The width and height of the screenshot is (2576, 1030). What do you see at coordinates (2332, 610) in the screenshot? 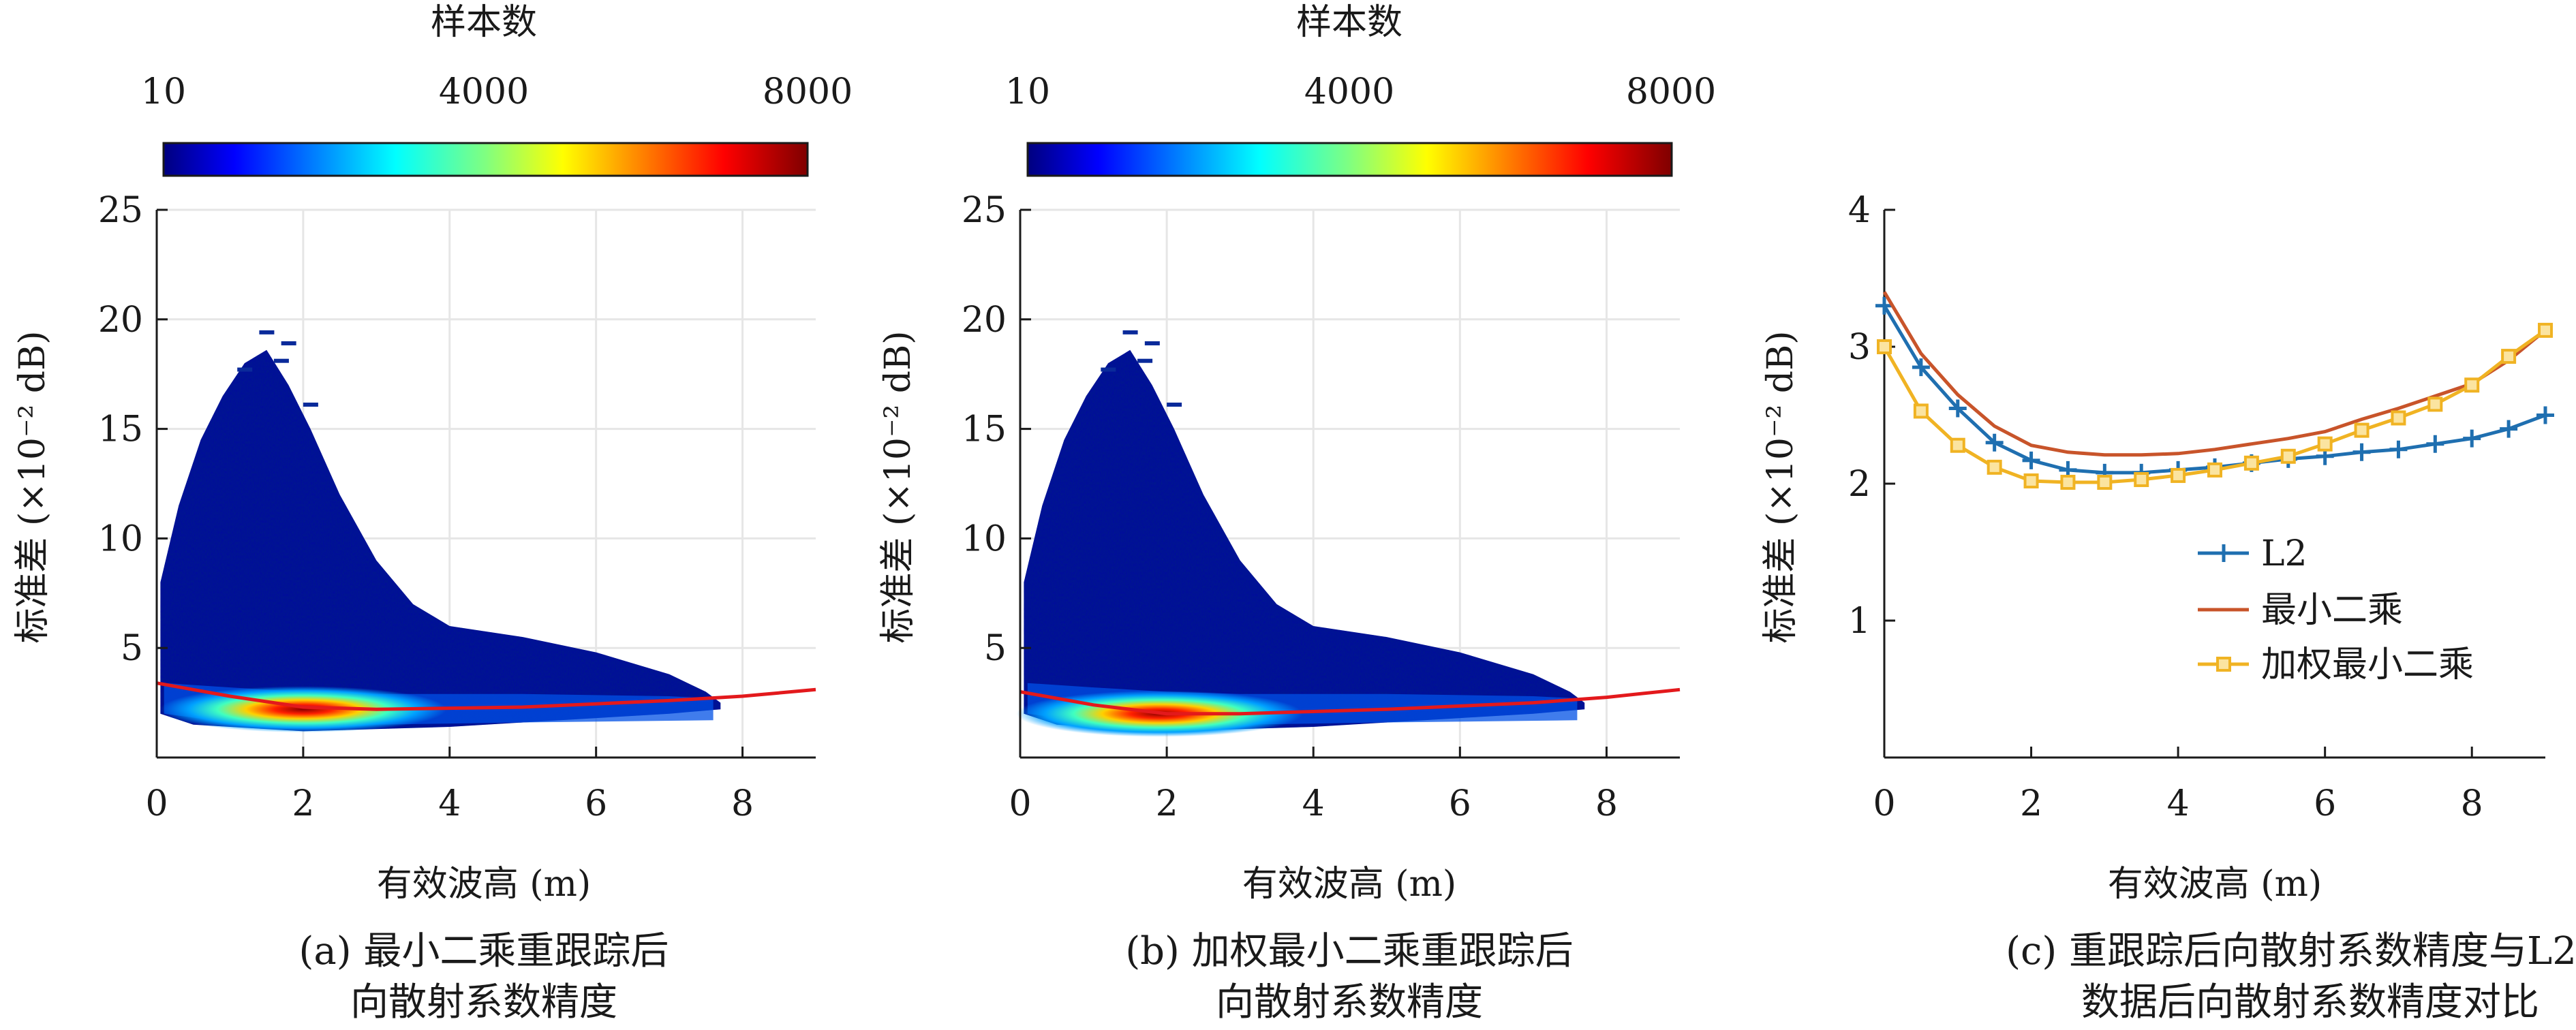
I see `legend-label: 最小二乘` at bounding box center [2332, 610].